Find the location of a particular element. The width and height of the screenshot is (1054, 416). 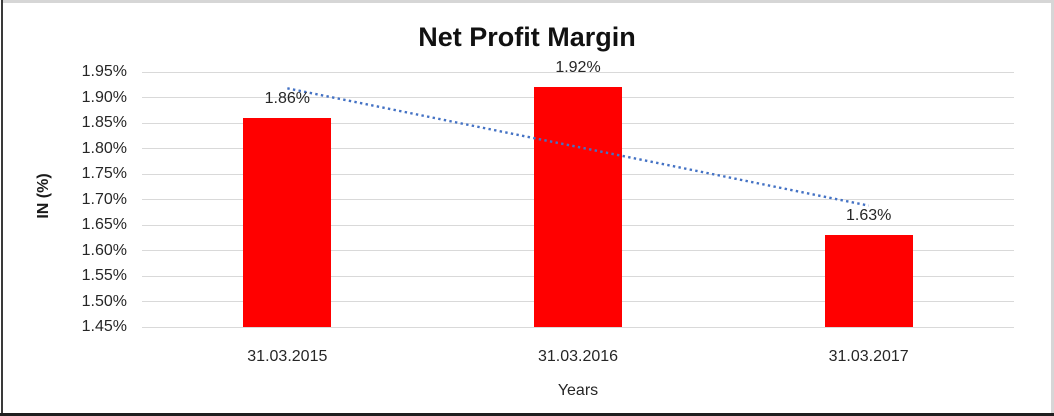

y-tick-label: 1.85% is located at coordinates (104, 122).